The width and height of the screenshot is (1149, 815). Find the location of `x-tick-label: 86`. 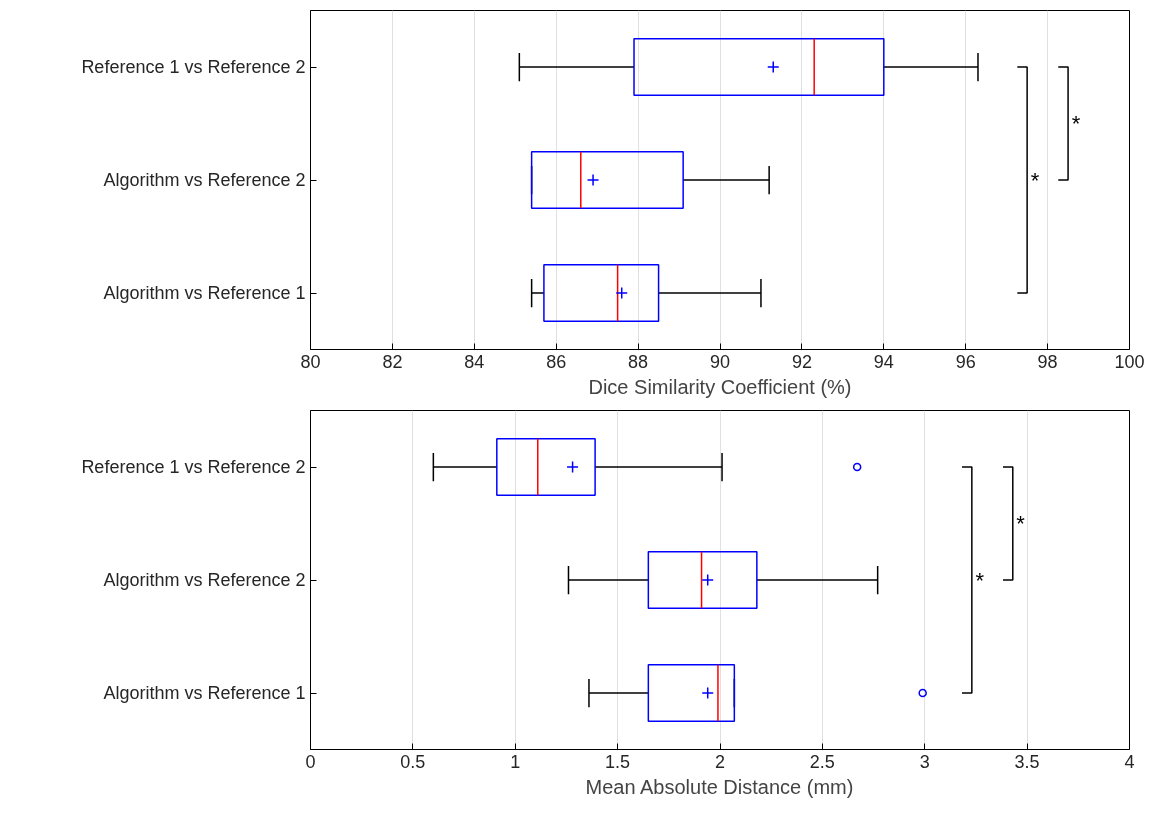

x-tick-label: 86 is located at coordinates (556, 361).